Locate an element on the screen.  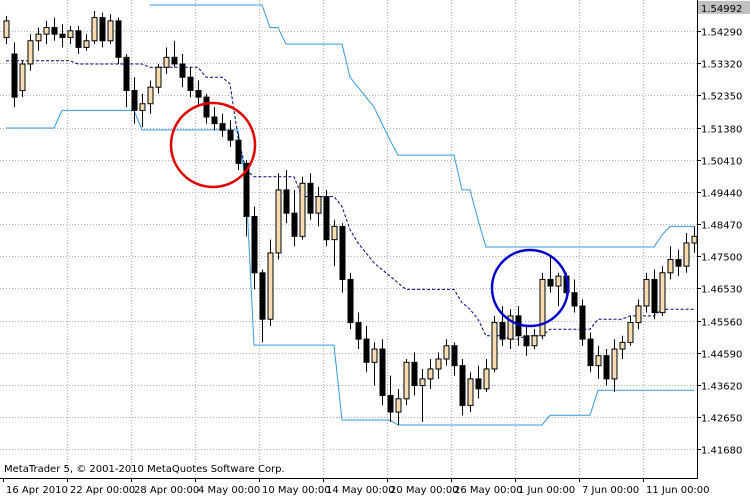
x-tick-label: 1 Jun 00:00 is located at coordinates (546, 490).